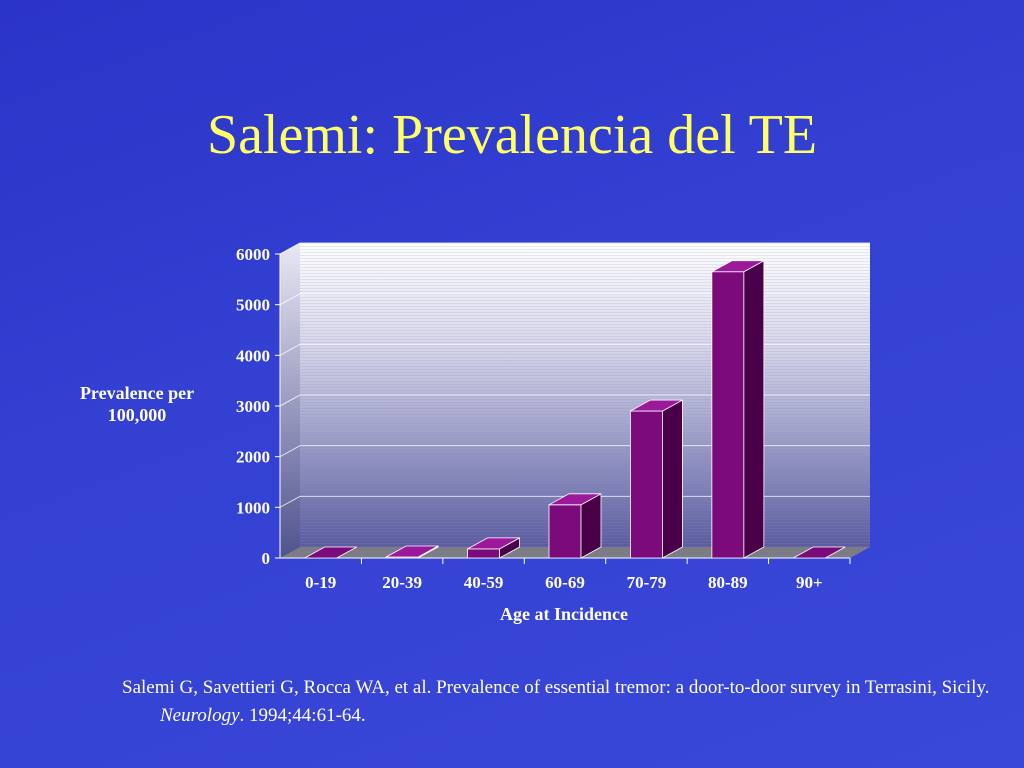 This screenshot has height=768, width=1024. What do you see at coordinates (647, 582) in the screenshot?
I see `x-tick-label: 70-79` at bounding box center [647, 582].